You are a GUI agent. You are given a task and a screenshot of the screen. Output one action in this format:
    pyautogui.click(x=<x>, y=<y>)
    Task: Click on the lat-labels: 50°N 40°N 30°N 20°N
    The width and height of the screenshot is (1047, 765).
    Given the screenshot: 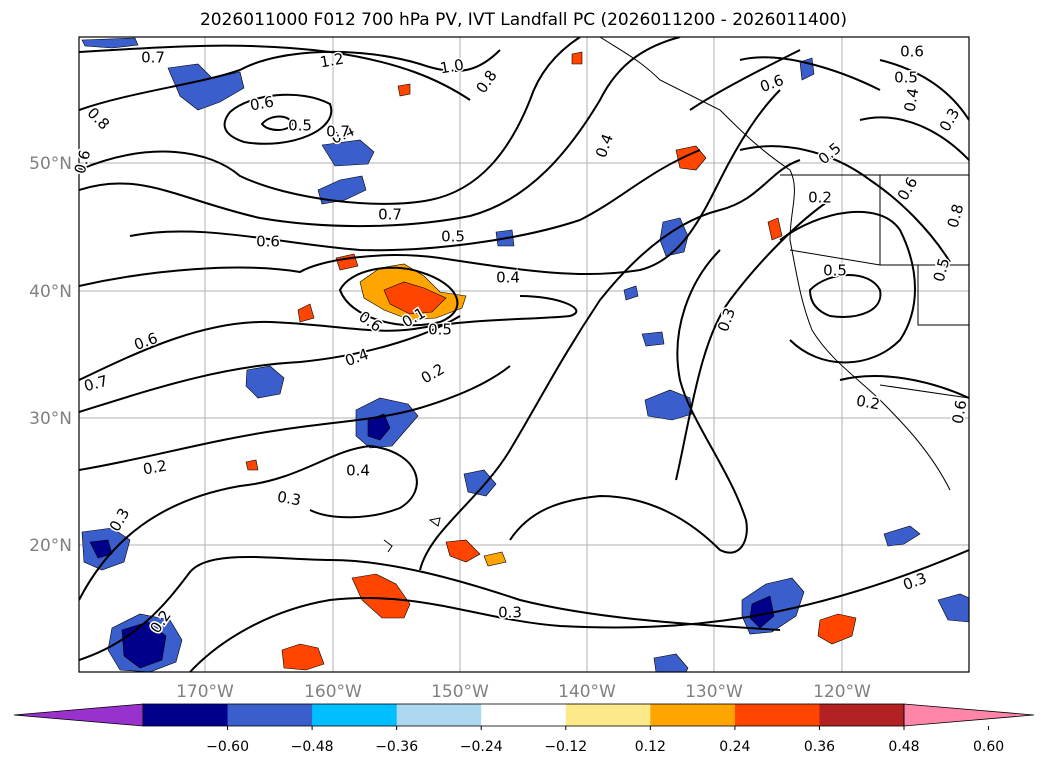 What is the action you would take?
    pyautogui.click(x=50, y=355)
    